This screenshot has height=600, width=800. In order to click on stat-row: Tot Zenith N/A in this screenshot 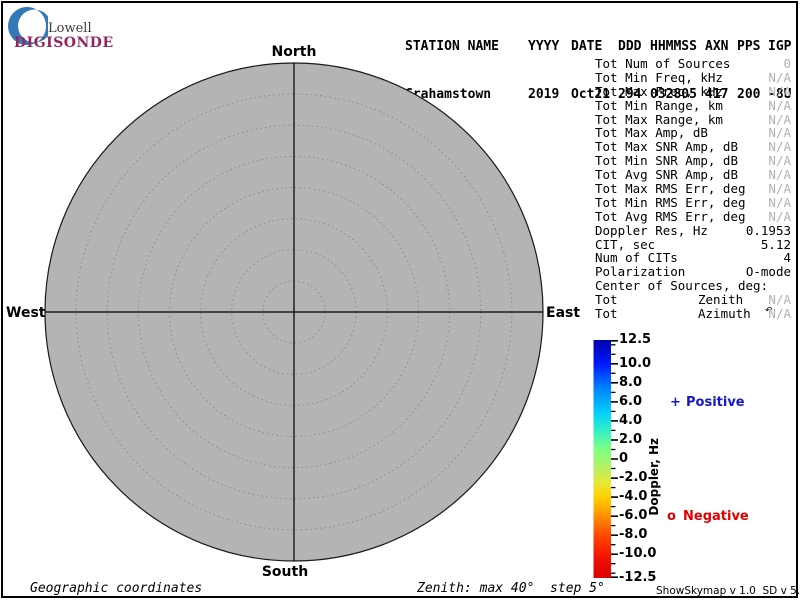, I will do `click(694, 300)`.